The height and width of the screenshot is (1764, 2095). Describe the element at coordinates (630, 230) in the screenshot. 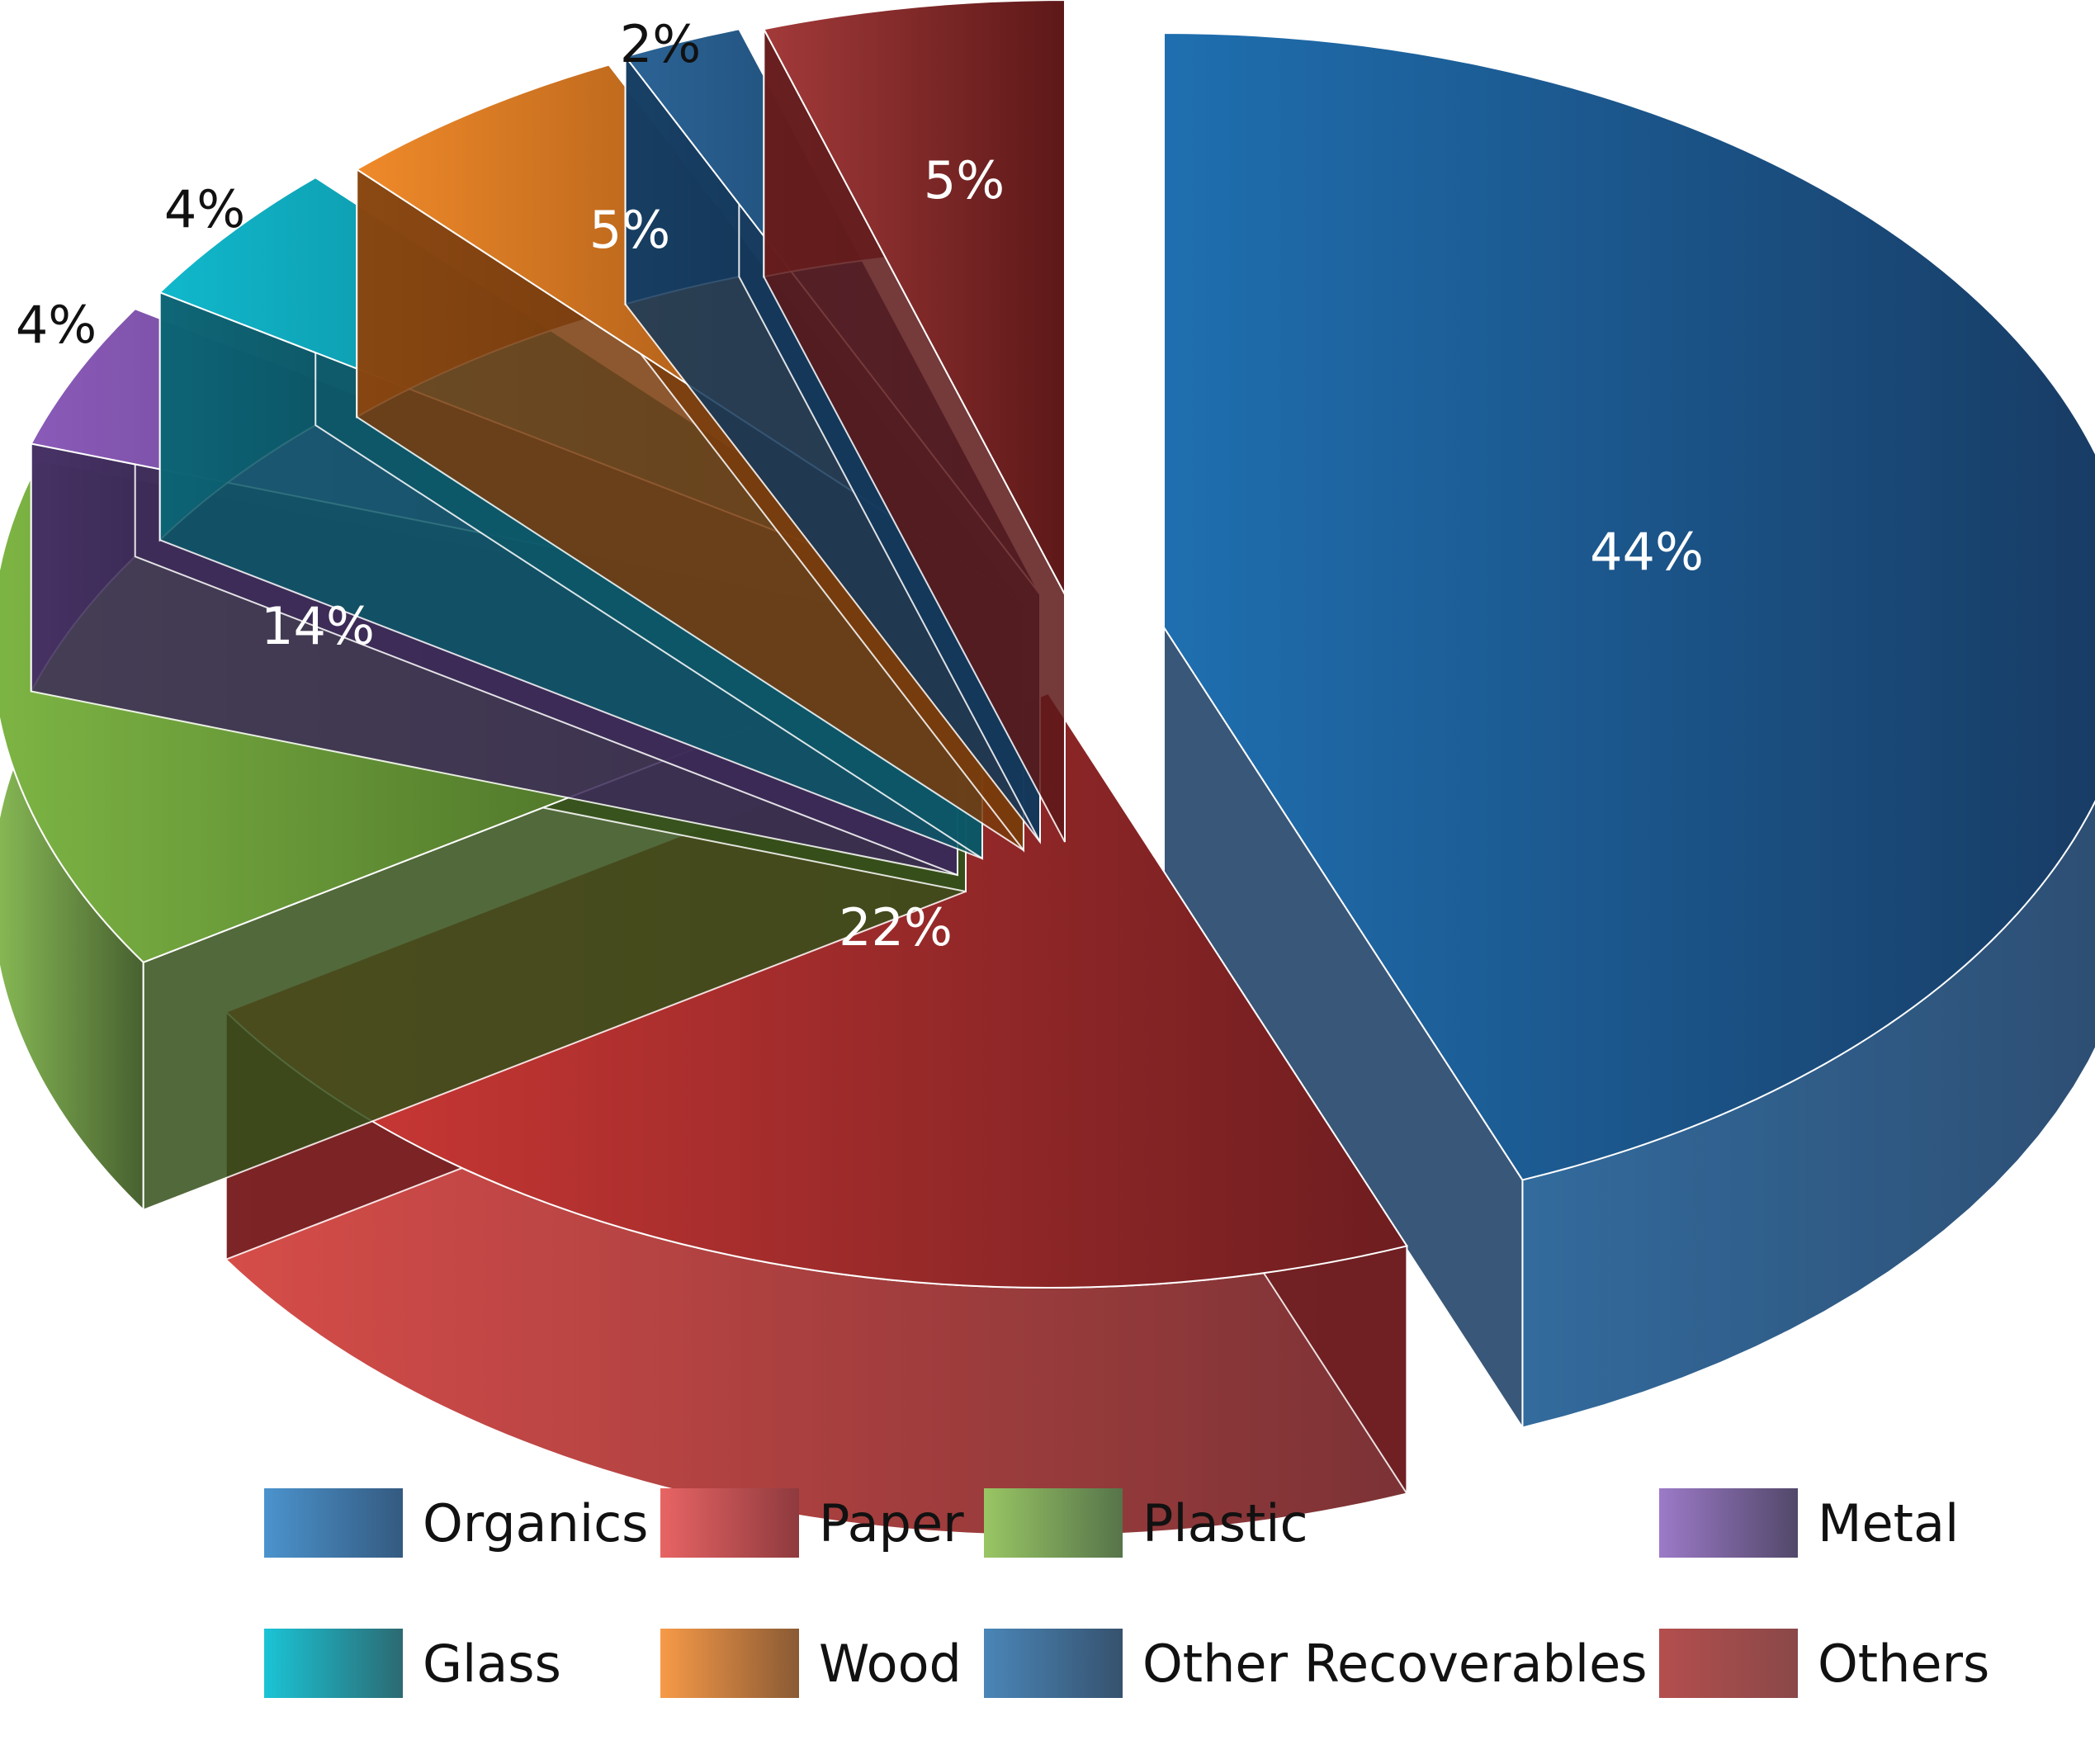

I see `data-label-wood: 5%` at that location.